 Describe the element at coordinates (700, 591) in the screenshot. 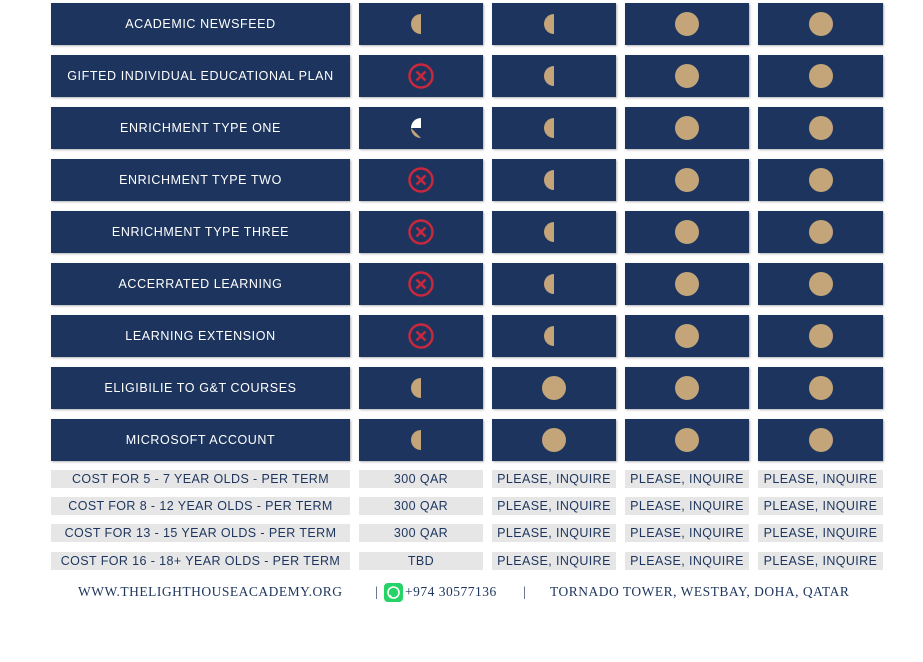

I see `address: TORNADO TOWER, WESTBAY, DOHA, QATAR` at that location.